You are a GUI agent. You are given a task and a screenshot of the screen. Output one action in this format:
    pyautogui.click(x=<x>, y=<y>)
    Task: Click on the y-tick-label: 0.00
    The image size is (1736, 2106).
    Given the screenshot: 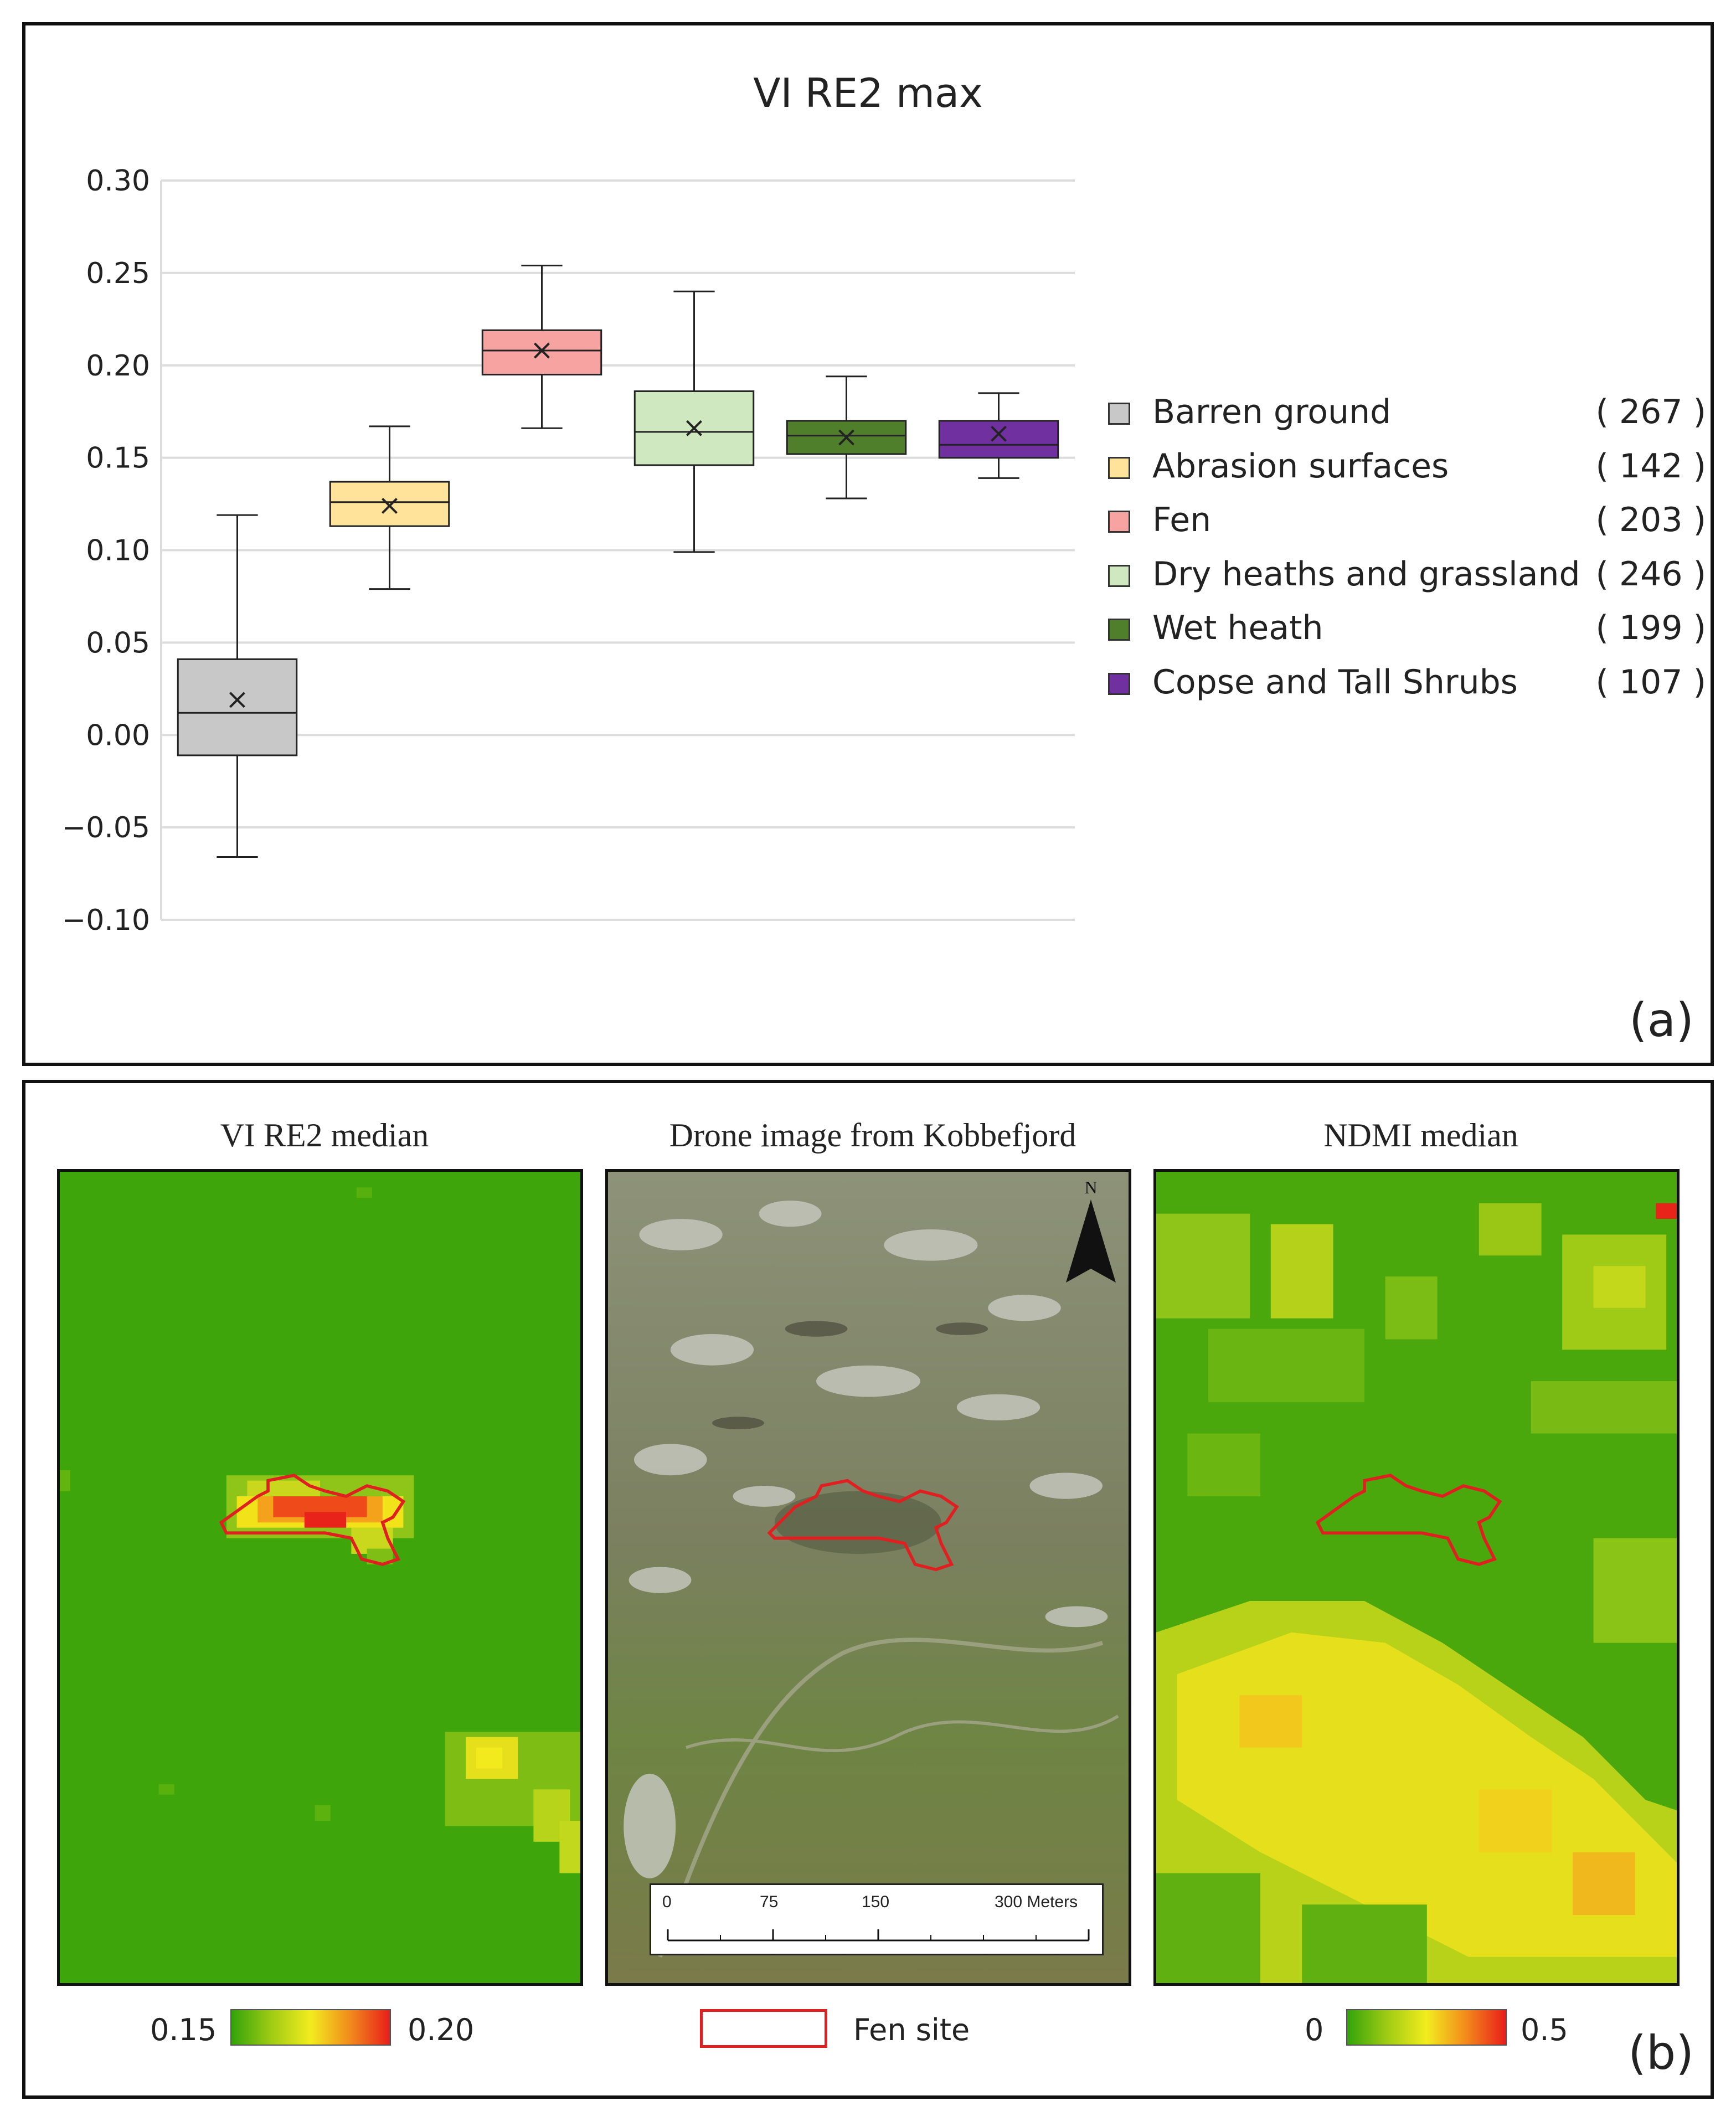 What is the action you would take?
    pyautogui.click(x=118, y=736)
    